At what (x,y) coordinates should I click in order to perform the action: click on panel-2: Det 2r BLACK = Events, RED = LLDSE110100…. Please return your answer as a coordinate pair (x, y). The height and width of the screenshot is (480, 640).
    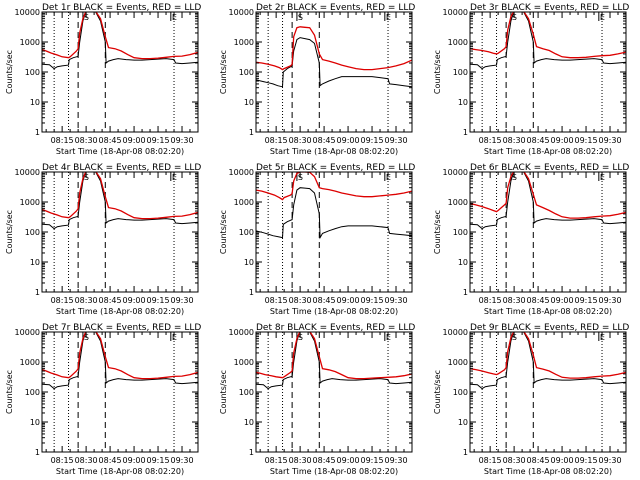
    Looking at the image, I should click on (317, 79).